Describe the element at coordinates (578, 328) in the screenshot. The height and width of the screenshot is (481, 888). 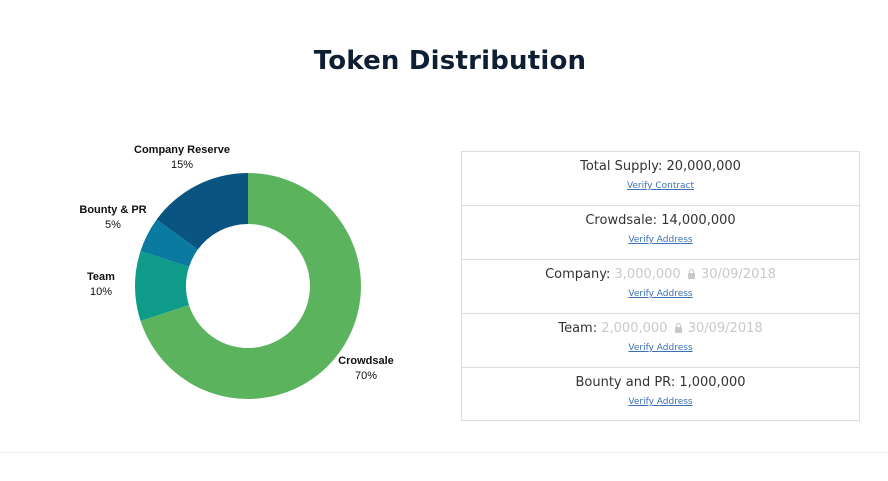
I see `supply-label: Team:` at that location.